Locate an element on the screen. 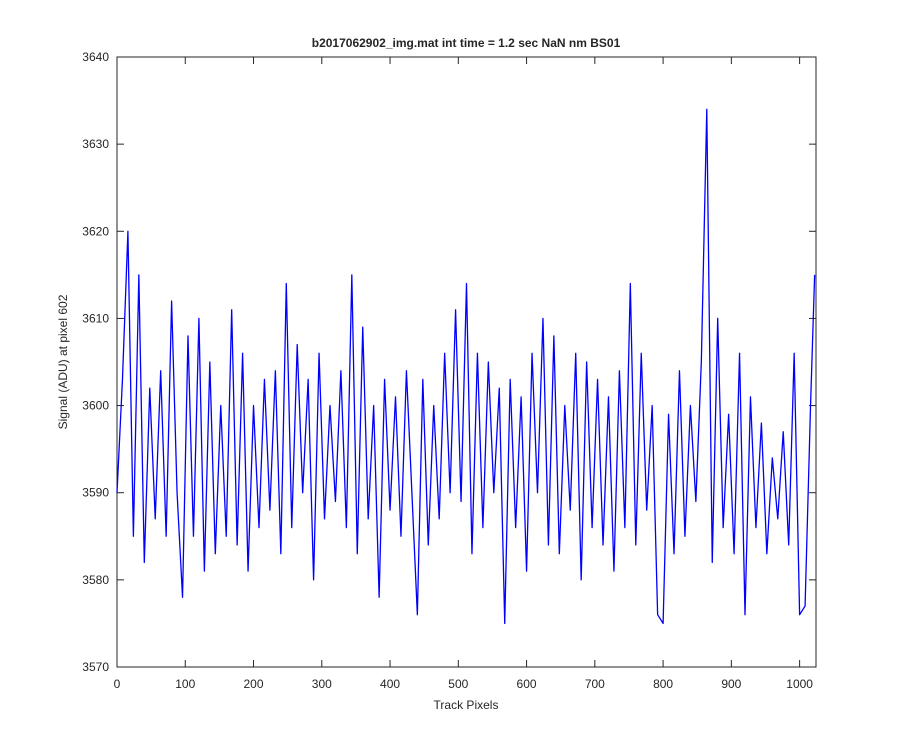 This screenshot has width=900, height=755. x-tick-label: 200 is located at coordinates (254, 684).